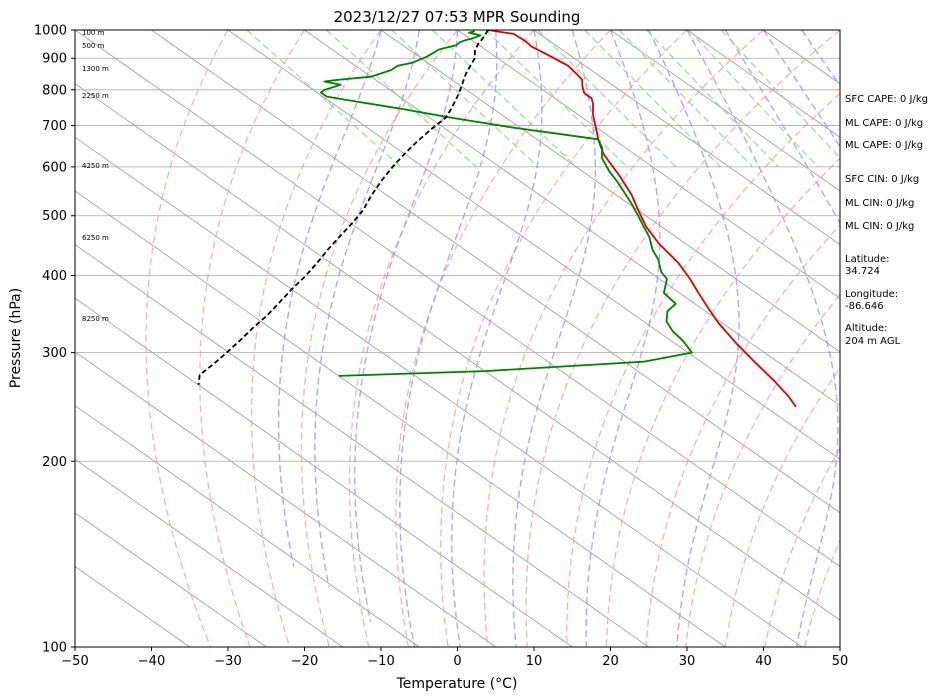 Image resolution: width=947 pixels, height=700 pixels. I want to click on x-axis-ticks: −50 −40 −30 −20 −10 0 10 20 30 40 50, so click(454, 658).